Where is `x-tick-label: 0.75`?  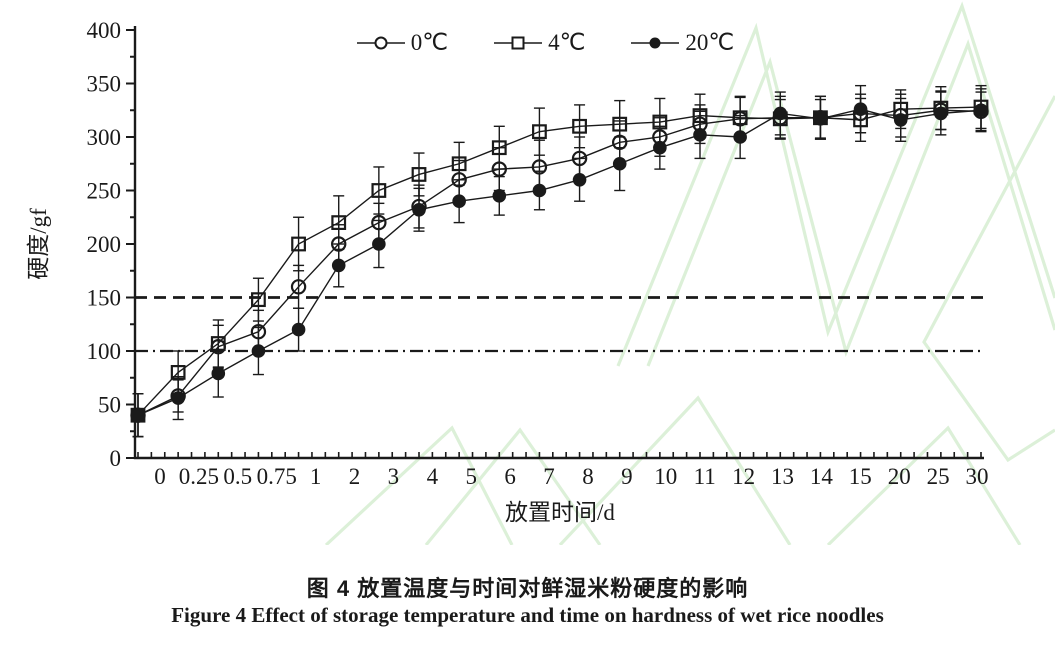 x-tick-label: 0.75 is located at coordinates (277, 476).